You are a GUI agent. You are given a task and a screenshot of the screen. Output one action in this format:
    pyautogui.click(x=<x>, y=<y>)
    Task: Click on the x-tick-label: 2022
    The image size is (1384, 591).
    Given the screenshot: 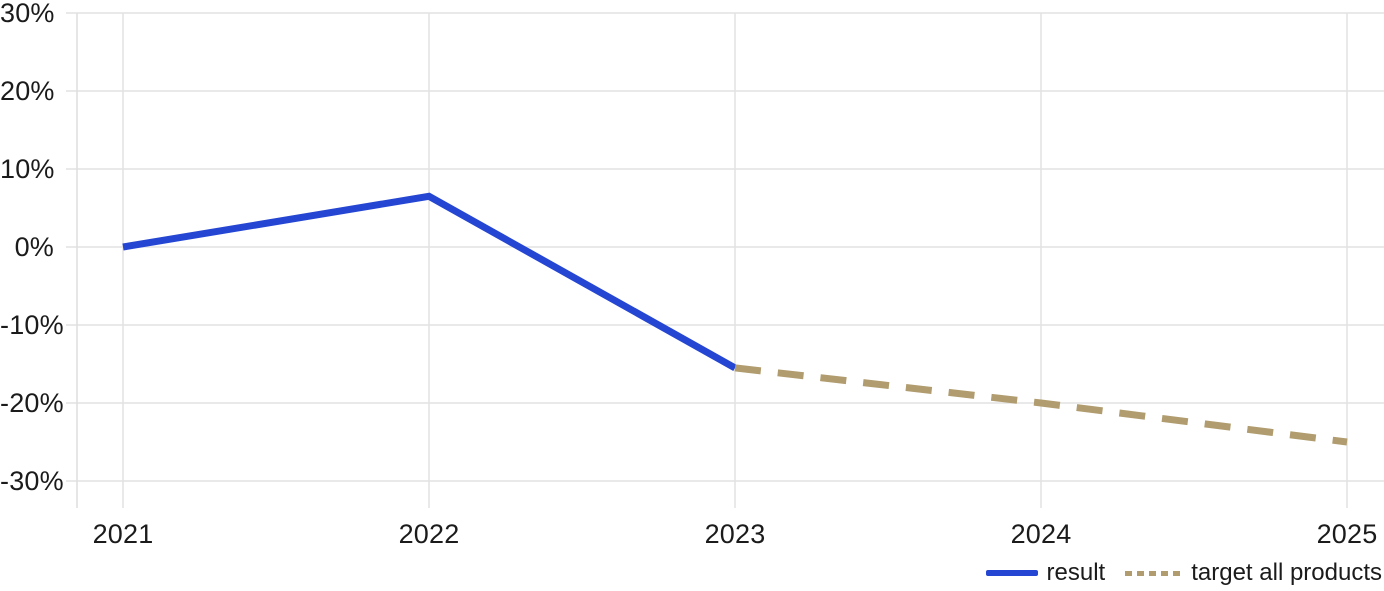 What is the action you would take?
    pyautogui.click(x=429, y=534)
    